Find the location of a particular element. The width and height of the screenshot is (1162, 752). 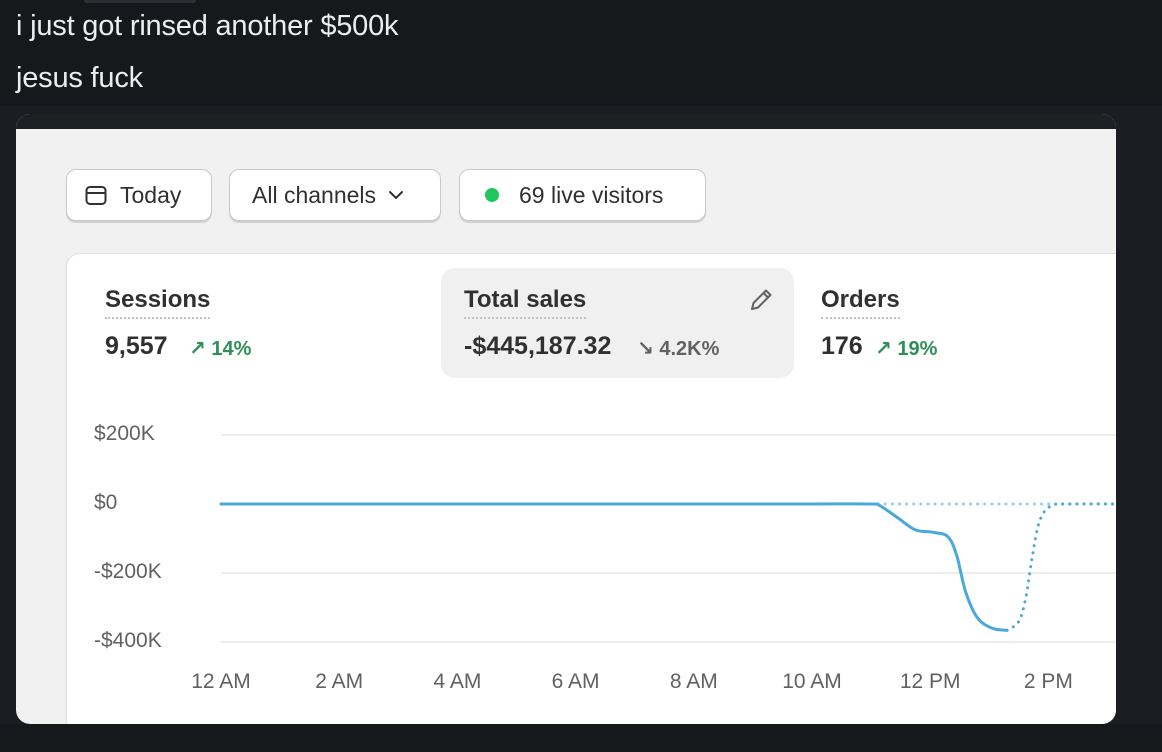

y-axis-label: -$200K is located at coordinates (128, 571).